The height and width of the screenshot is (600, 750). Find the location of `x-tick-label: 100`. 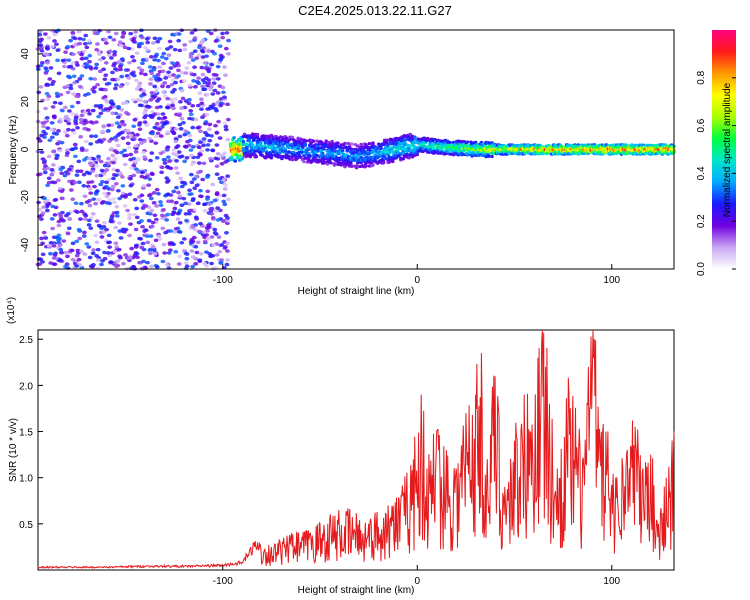

x-tick-label: 100 is located at coordinates (611, 280).